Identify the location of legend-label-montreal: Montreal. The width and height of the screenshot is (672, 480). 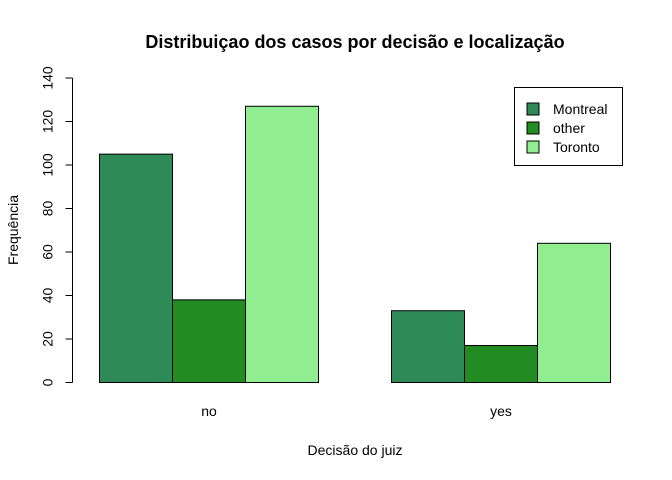
(580, 109).